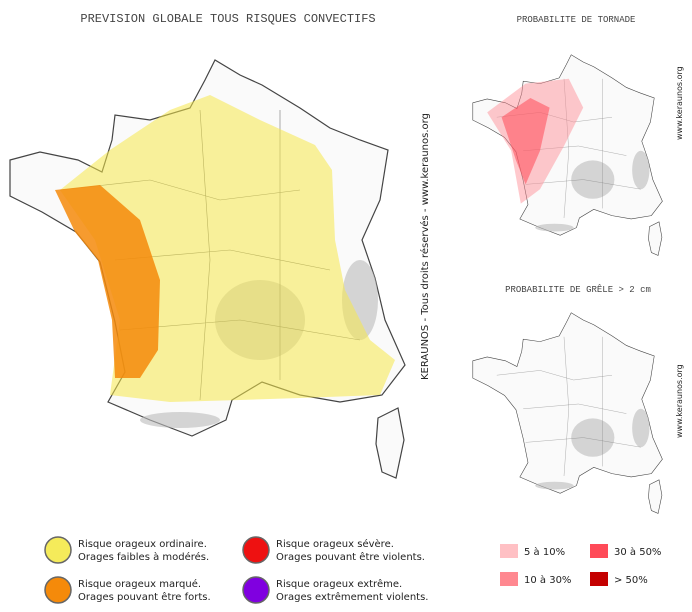 The image size is (692, 612). What do you see at coordinates (679, 401) in the screenshot?
I see `hail-credit: www.keraunos.org` at bounding box center [679, 401].